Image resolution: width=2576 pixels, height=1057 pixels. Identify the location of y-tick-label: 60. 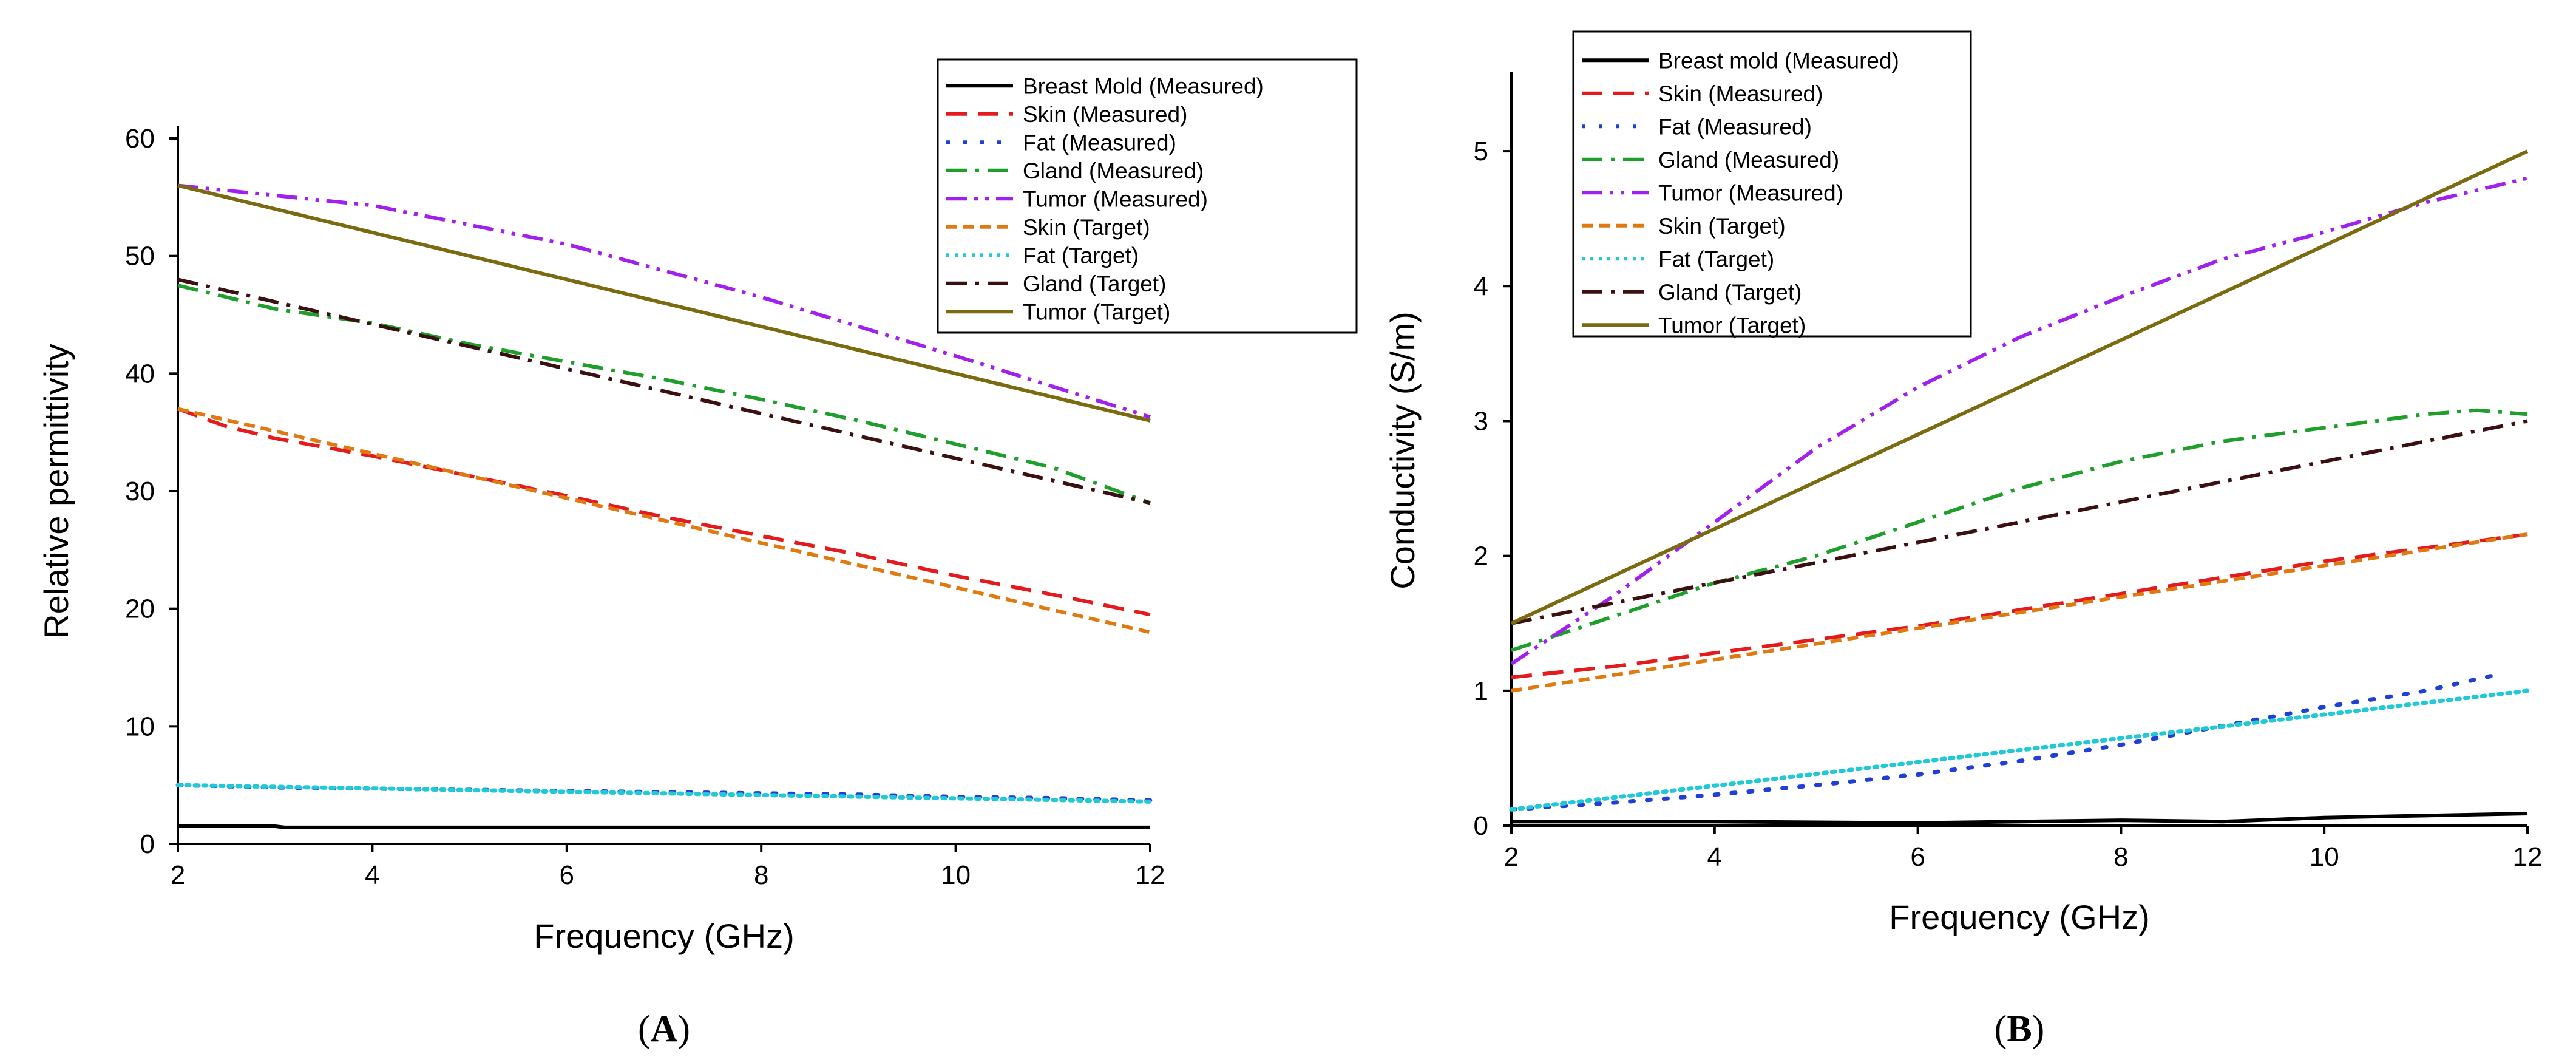
(140, 139).